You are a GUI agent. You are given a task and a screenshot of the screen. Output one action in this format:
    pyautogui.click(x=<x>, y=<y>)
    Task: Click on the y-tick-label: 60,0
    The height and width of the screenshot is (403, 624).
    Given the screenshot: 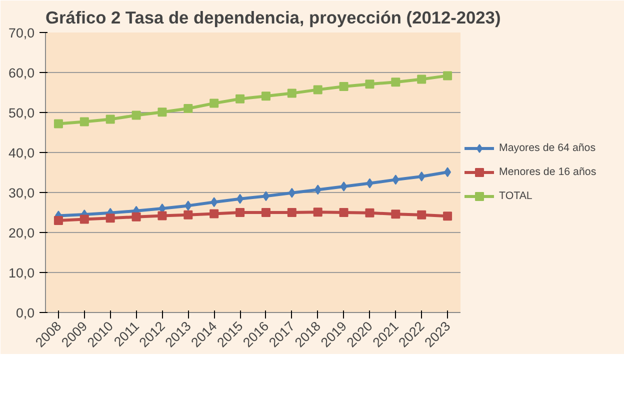 What is the action you would take?
    pyautogui.click(x=21, y=73)
    